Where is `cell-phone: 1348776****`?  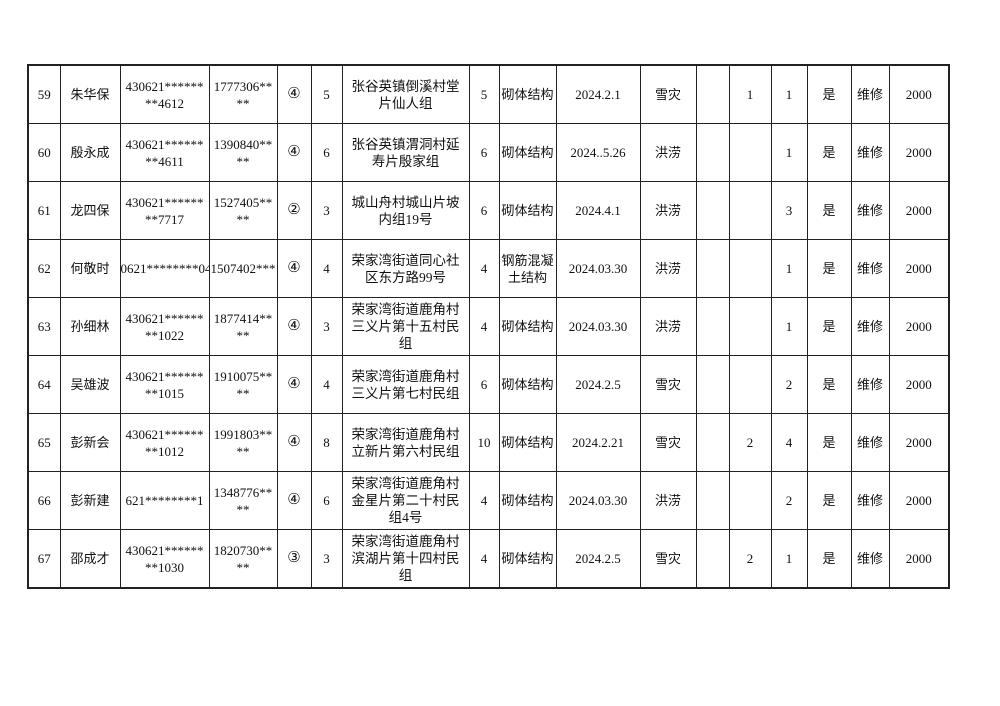 cell-phone: 1348776**** is located at coordinates (243, 500).